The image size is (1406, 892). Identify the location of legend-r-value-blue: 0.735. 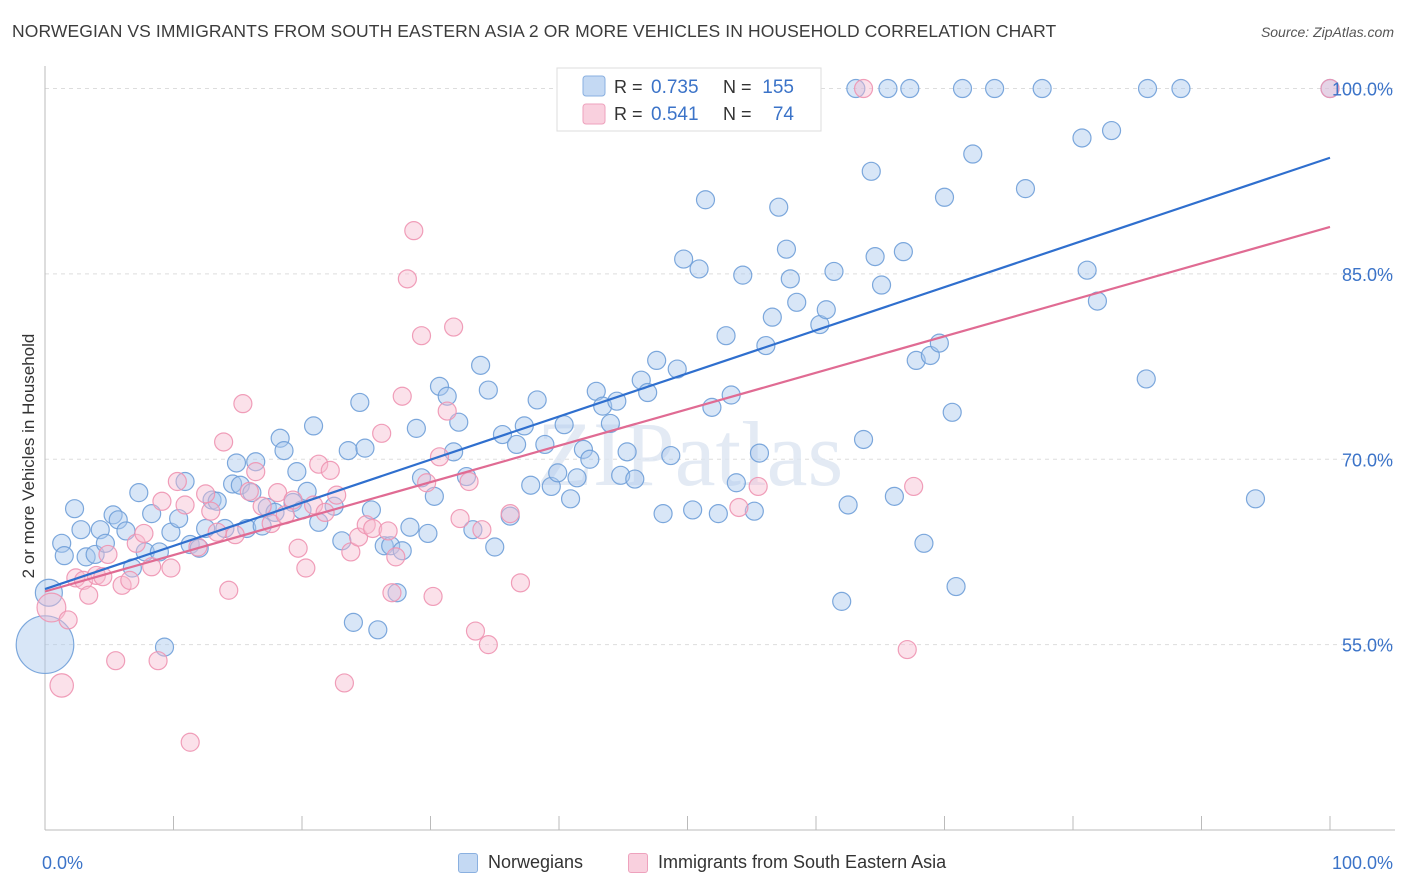
(675, 87).